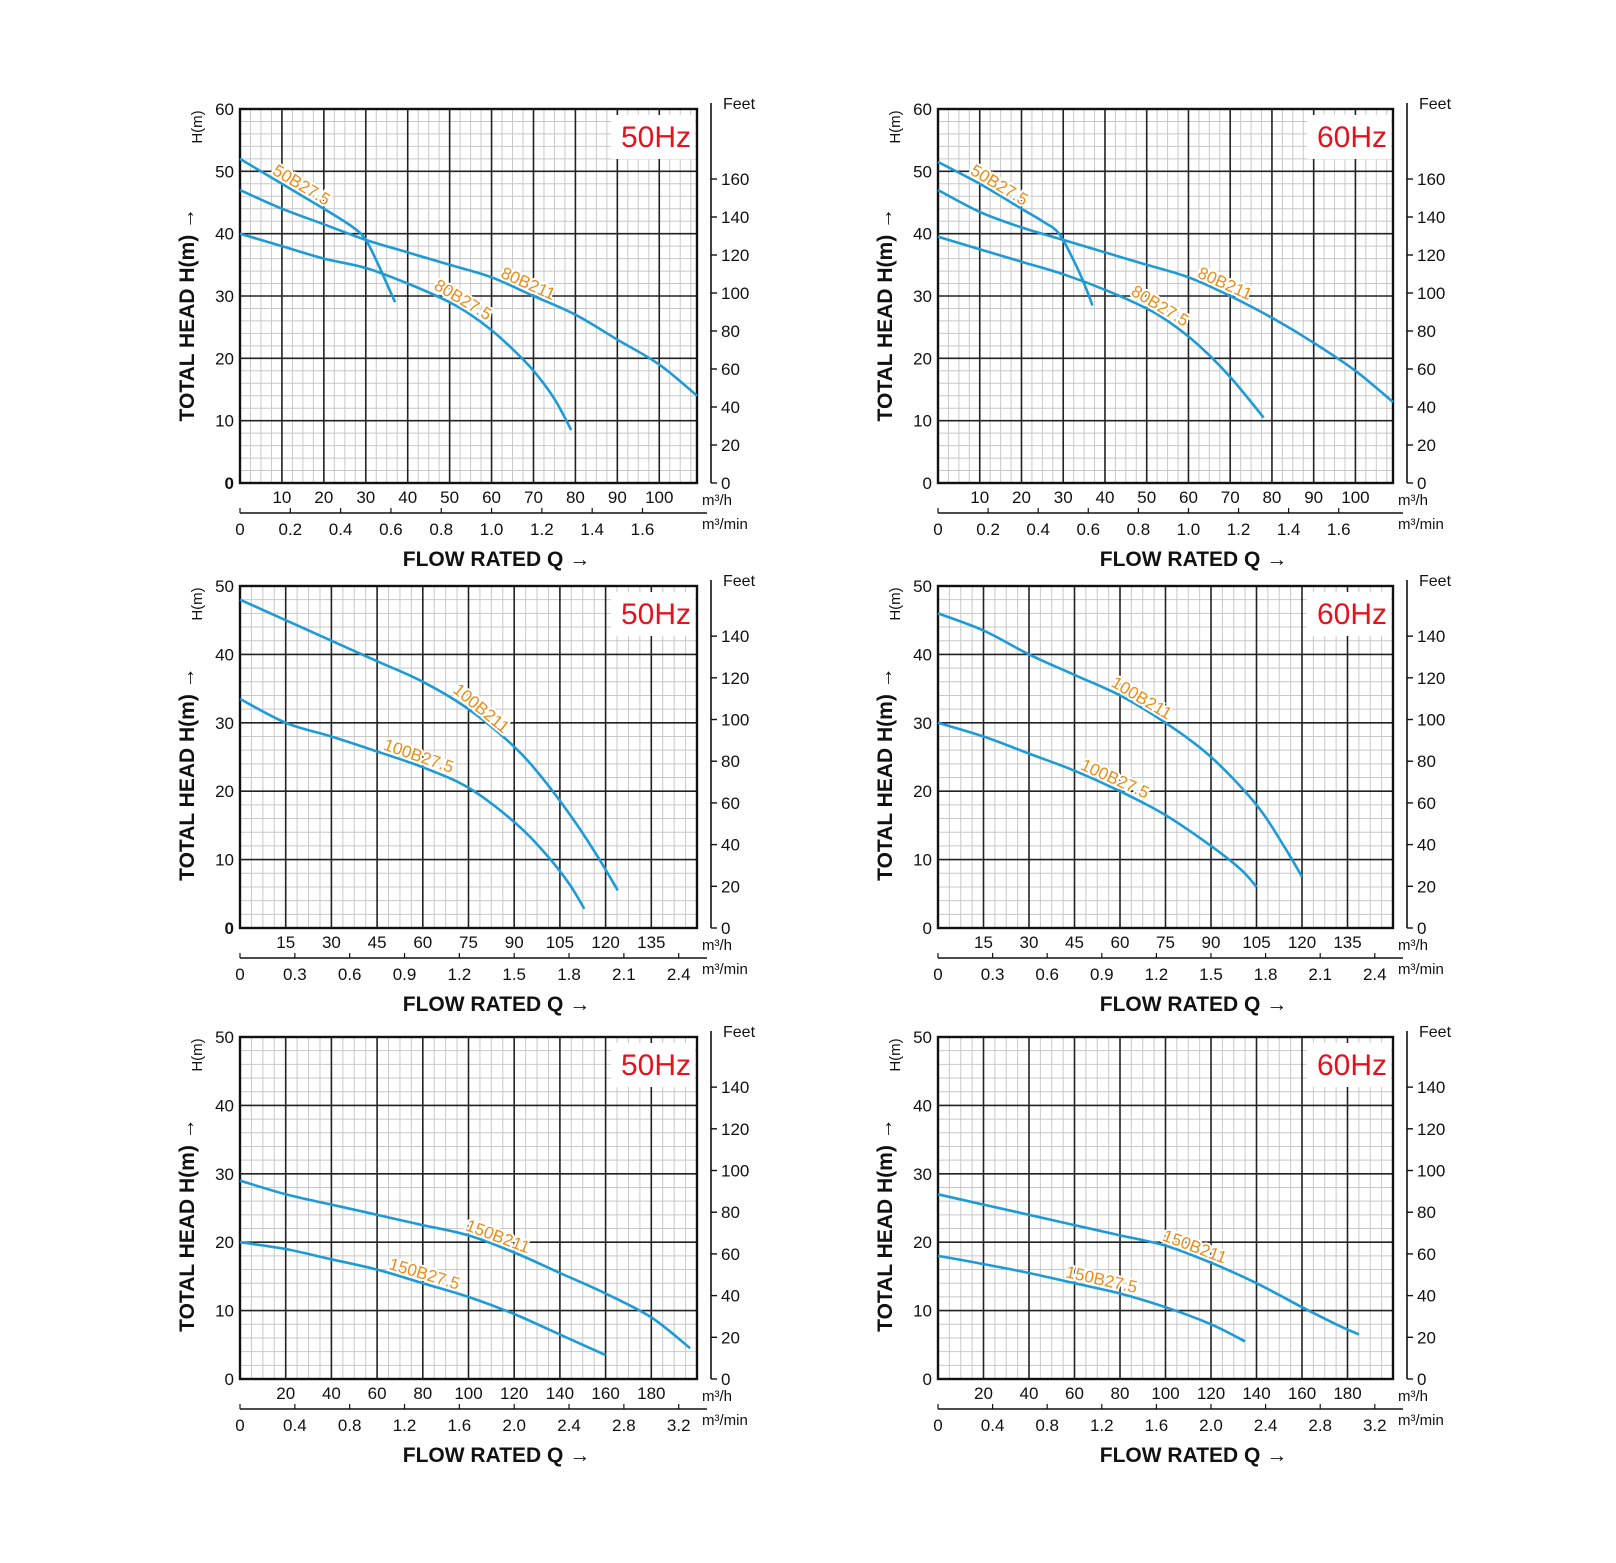  Describe the element at coordinates (1021, 497) in the screenshot. I see `x-tick-label: 20` at that location.